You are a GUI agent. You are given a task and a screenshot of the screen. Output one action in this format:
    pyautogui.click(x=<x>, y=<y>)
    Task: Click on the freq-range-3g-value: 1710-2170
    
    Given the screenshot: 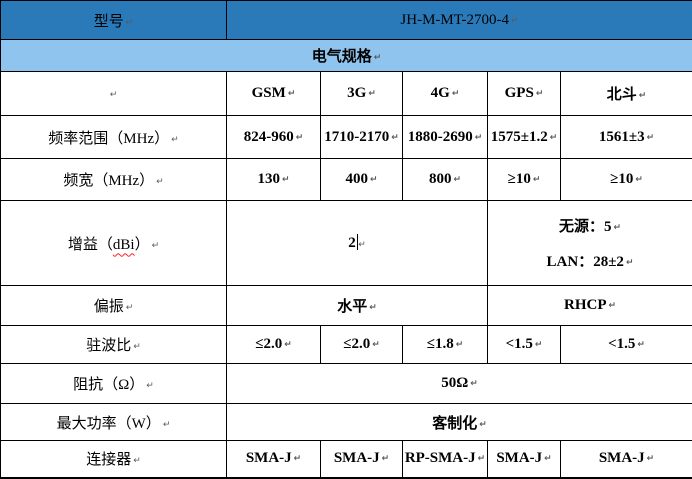 What is the action you would take?
    pyautogui.click(x=361, y=137)
    